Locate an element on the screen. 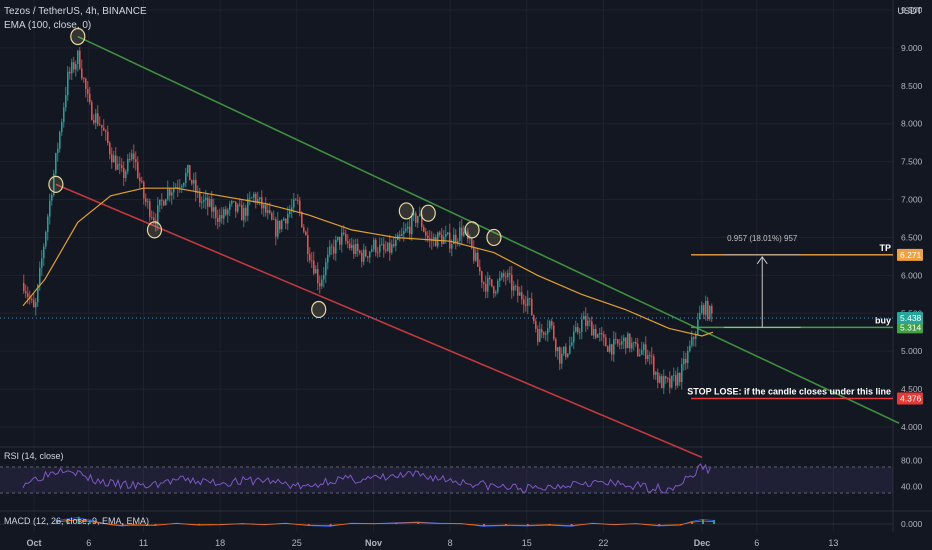 The width and height of the screenshot is (932, 550). rsi-band is located at coordinates (446, 480).